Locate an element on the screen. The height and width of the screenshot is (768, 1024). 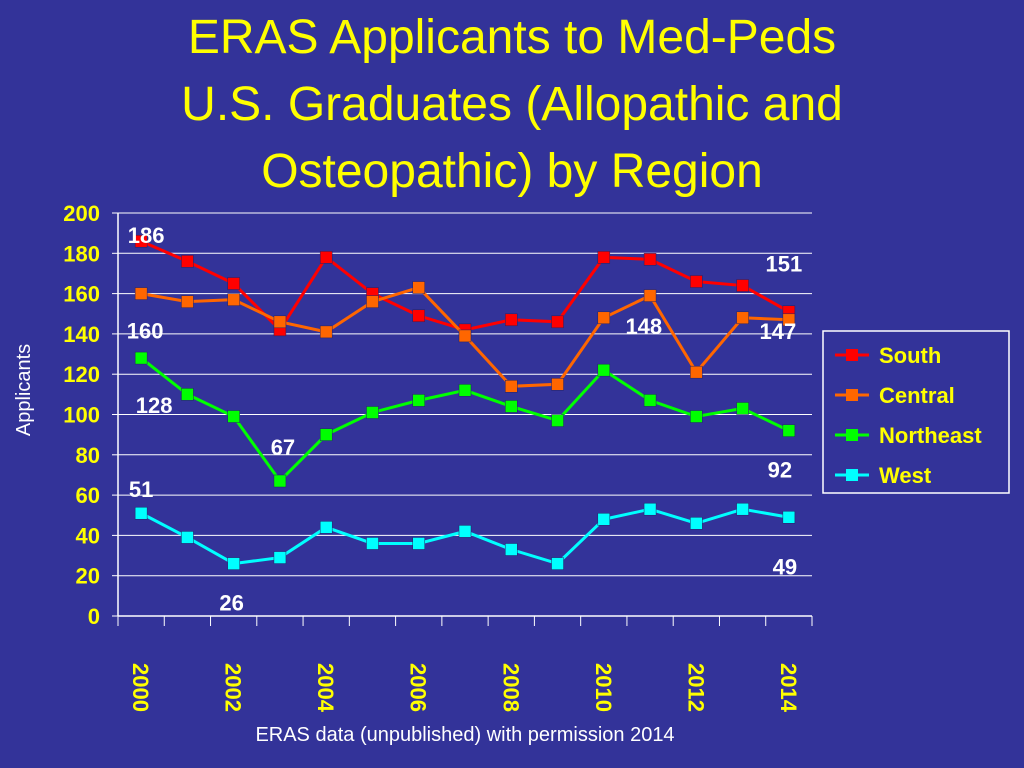
y-tick-label: 0 is located at coordinates (94, 616).